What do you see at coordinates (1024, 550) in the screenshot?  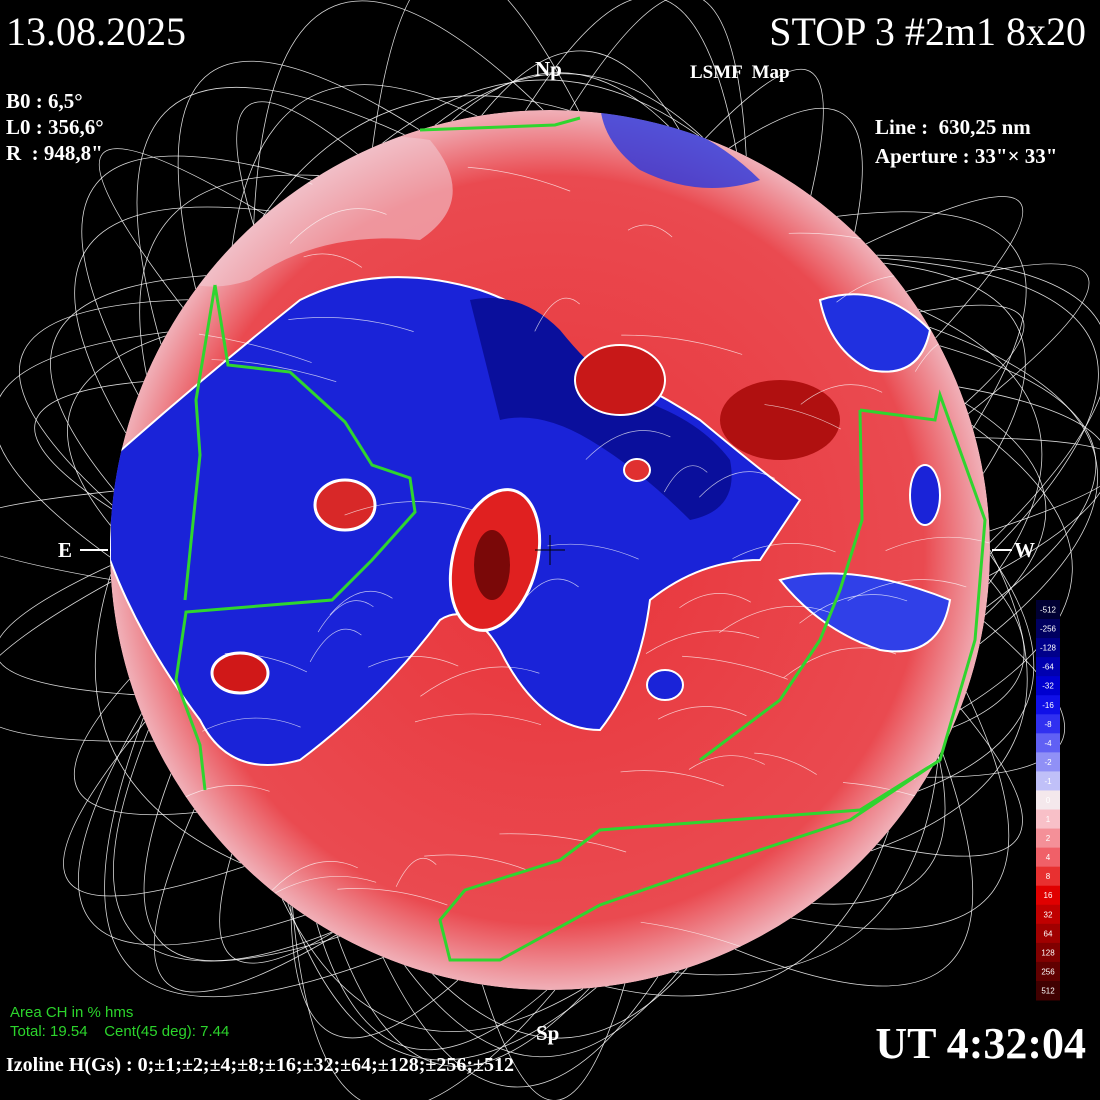 I see `west: W` at bounding box center [1024, 550].